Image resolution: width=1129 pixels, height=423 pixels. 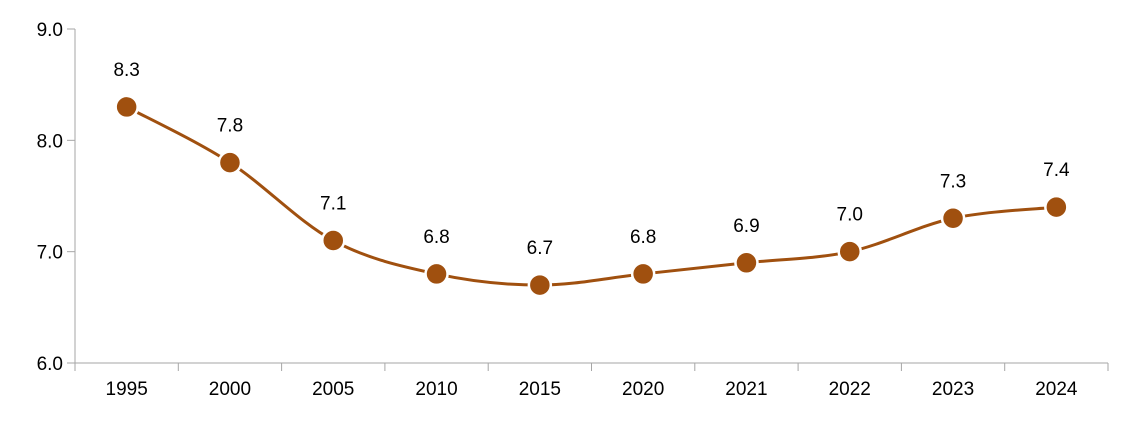 What do you see at coordinates (953, 389) in the screenshot?
I see `x-tick-label: 2023` at bounding box center [953, 389].